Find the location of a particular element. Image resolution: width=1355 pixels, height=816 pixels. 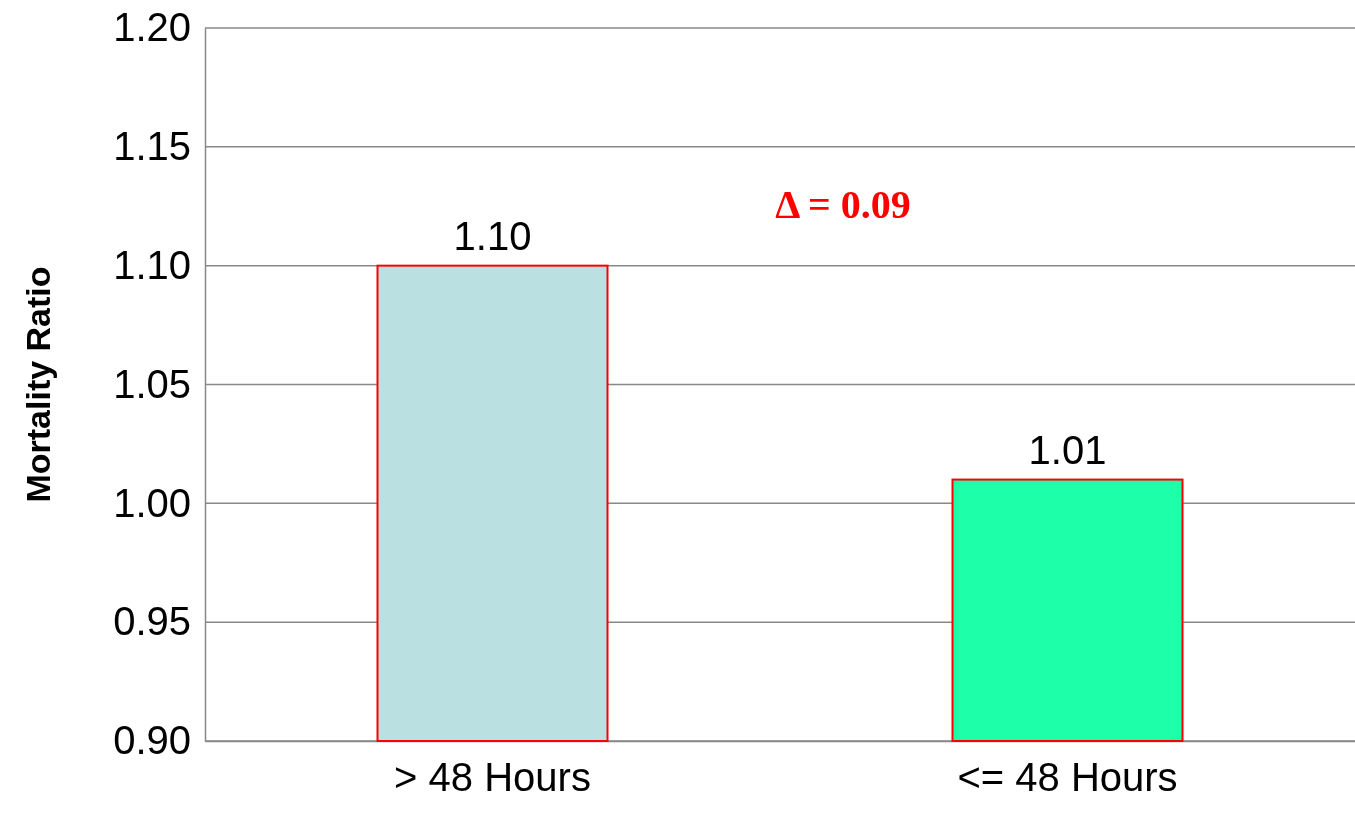

annotation: Δ = 0.09 is located at coordinates (843, 204).